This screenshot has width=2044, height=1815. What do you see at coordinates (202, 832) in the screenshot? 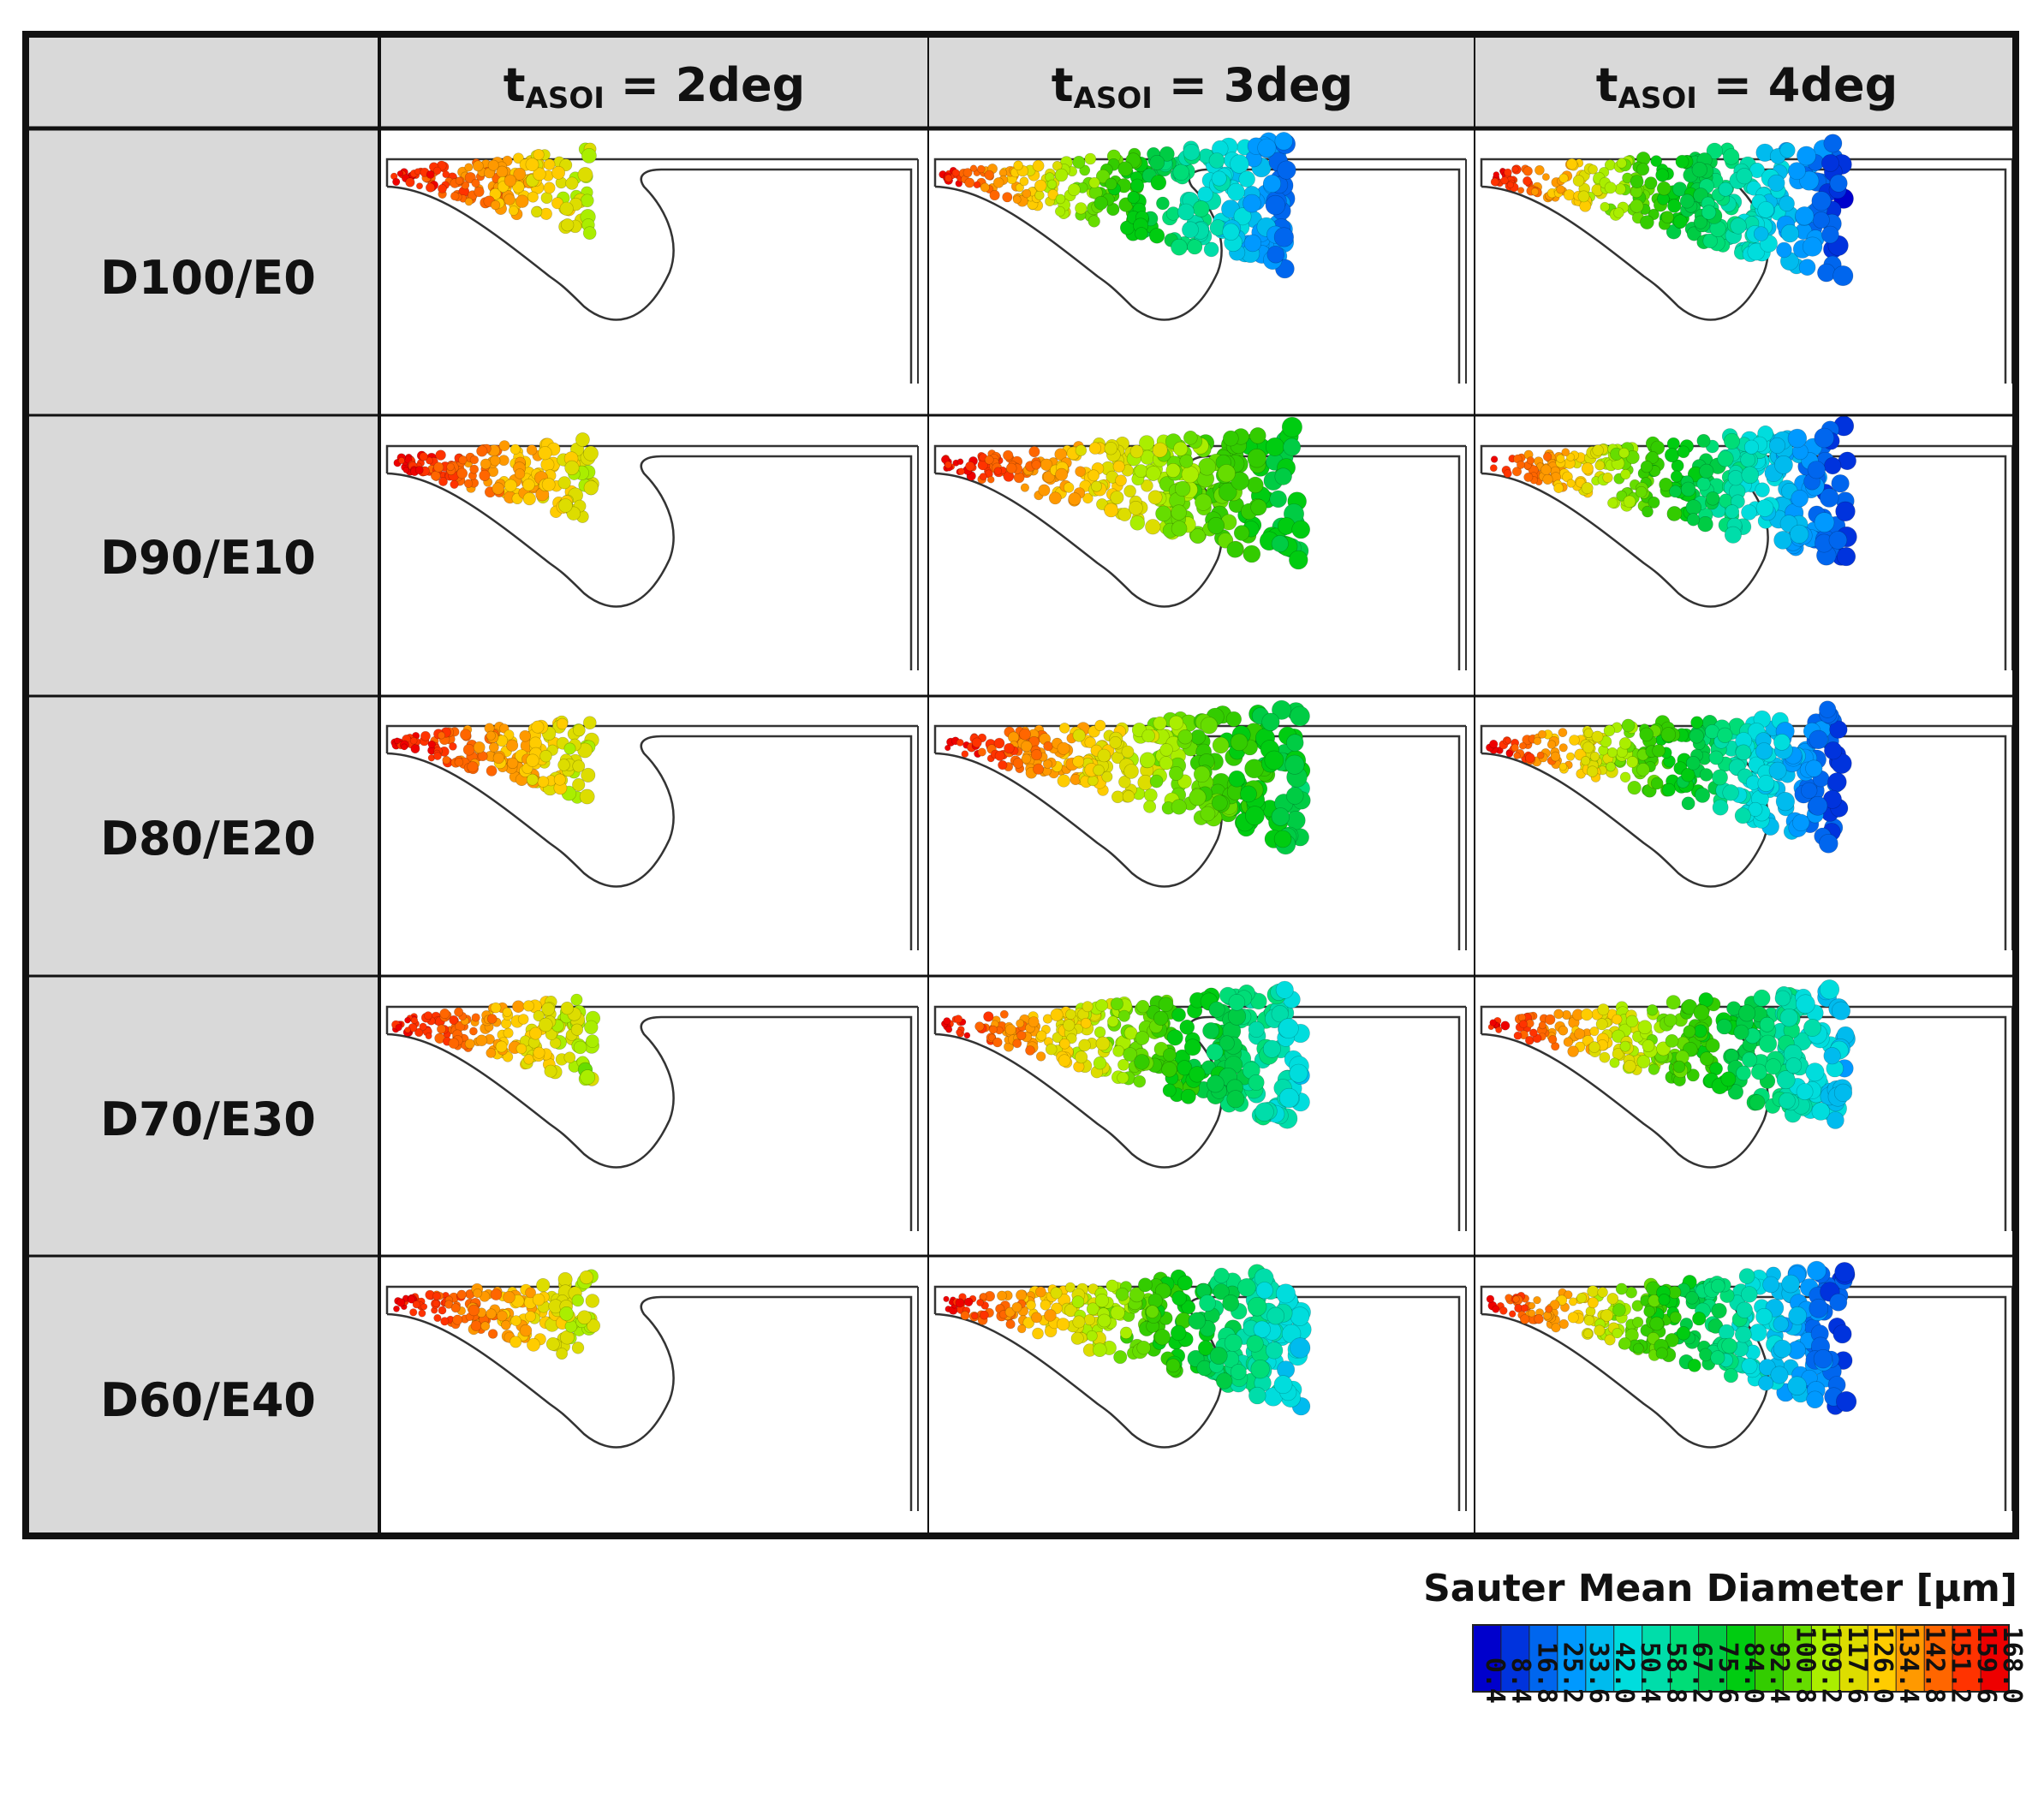
I see `row-label-background` at bounding box center [202, 832].